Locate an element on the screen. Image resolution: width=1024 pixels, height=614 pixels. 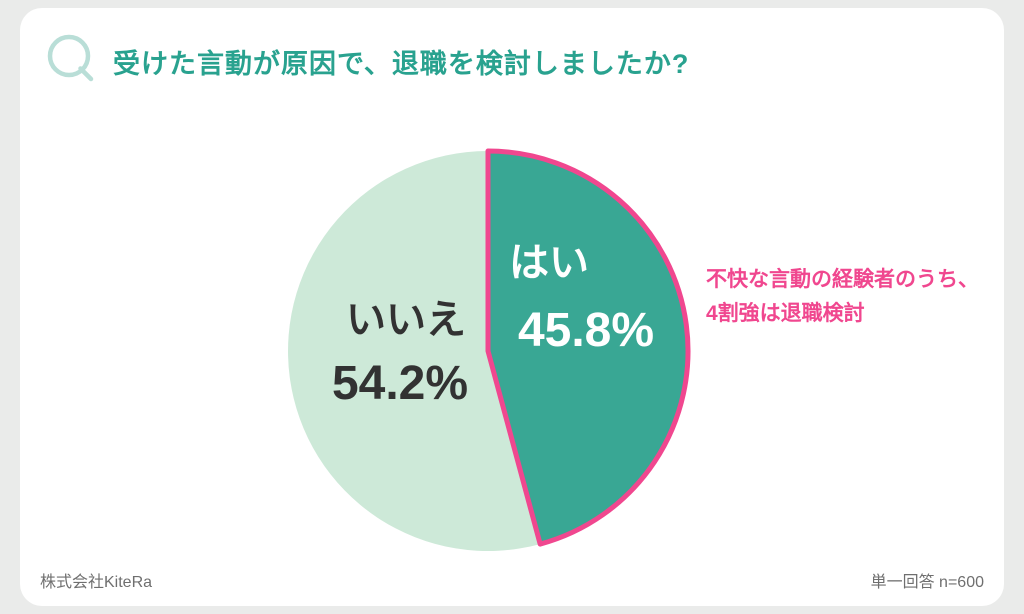
chart-annotation: 不快な言動の経験者のうち、 4割強は退職検討 is located at coordinates (842, 296).